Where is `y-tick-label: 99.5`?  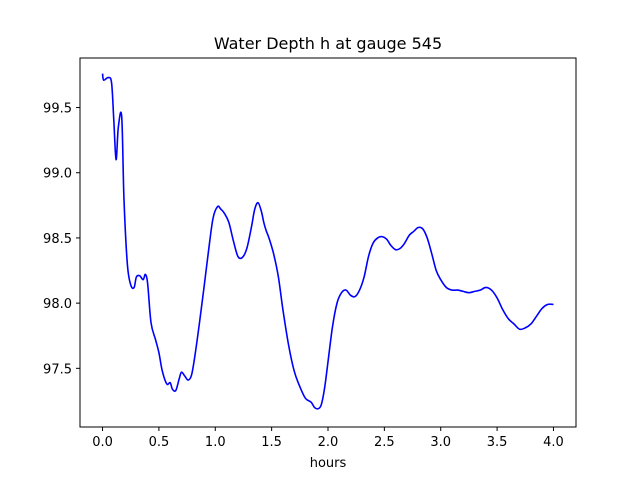
y-tick-label: 99.5 is located at coordinates (57, 109).